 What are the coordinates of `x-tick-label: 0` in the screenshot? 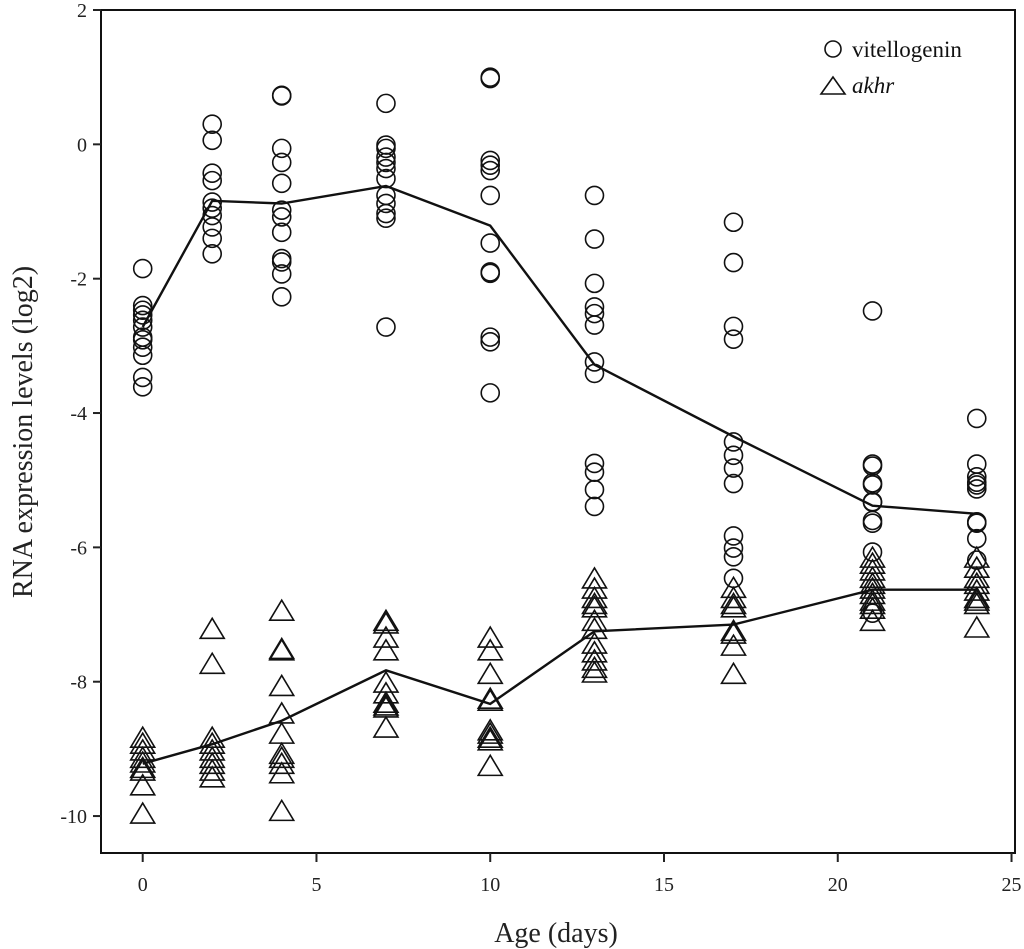 It's located at (143, 885).